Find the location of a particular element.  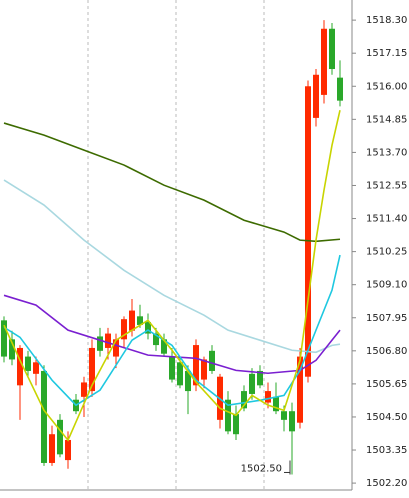

y-tick-label: 1509.10 is located at coordinates (386, 285).